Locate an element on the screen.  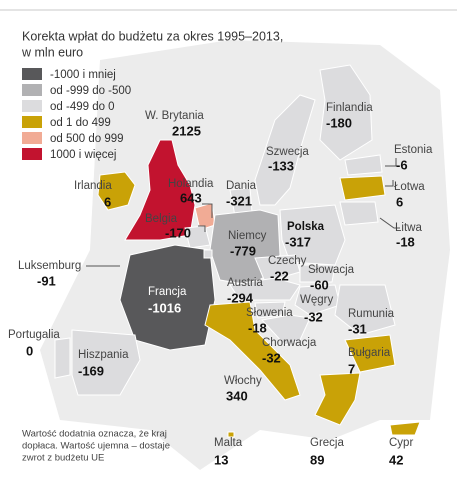
country-name: Hiszpania is located at coordinates (103, 355).